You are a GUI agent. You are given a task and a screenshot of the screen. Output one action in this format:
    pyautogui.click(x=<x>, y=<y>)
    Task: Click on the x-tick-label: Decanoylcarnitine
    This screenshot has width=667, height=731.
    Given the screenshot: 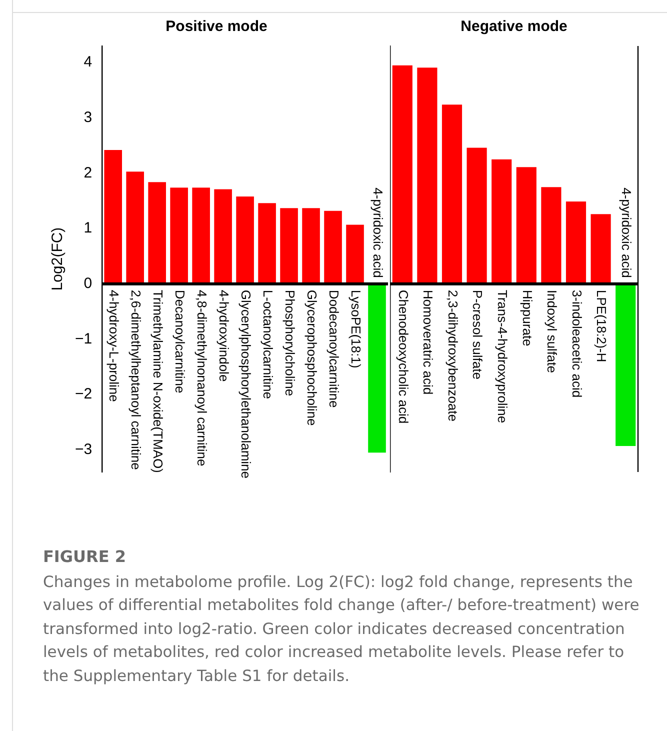 What is the action you would take?
    pyautogui.click(x=180, y=342)
    